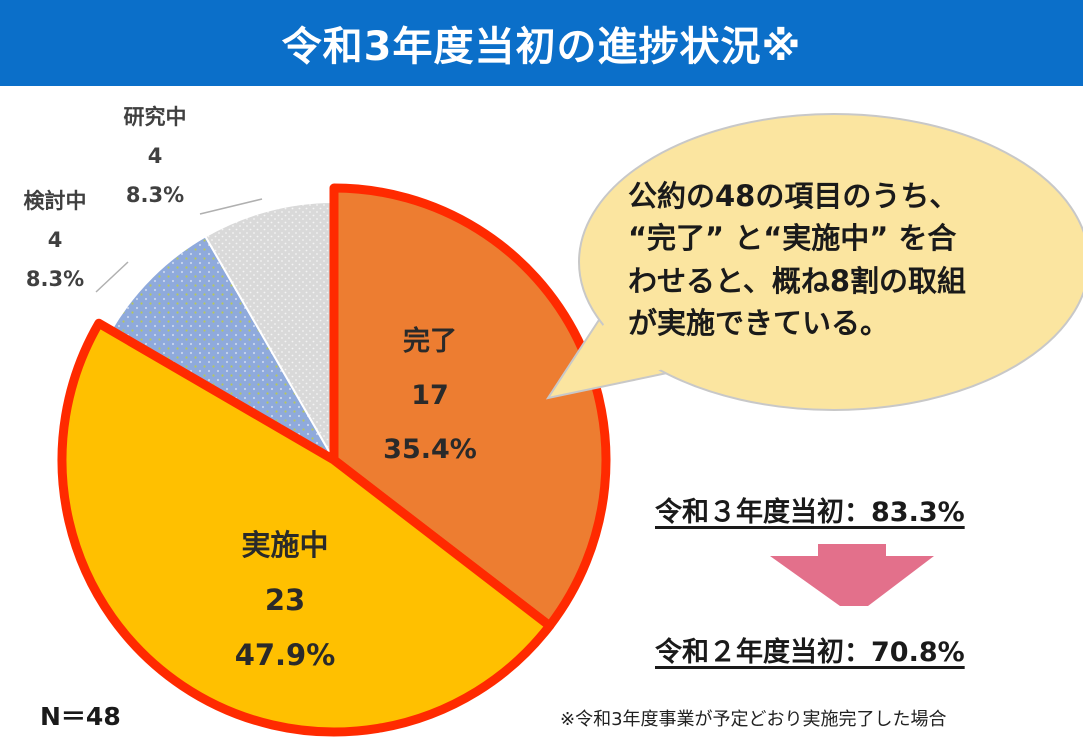 This screenshot has height=750, width=1083. What do you see at coordinates (285, 545) in the screenshot?
I see `slice-name: 実施中` at bounding box center [285, 545].